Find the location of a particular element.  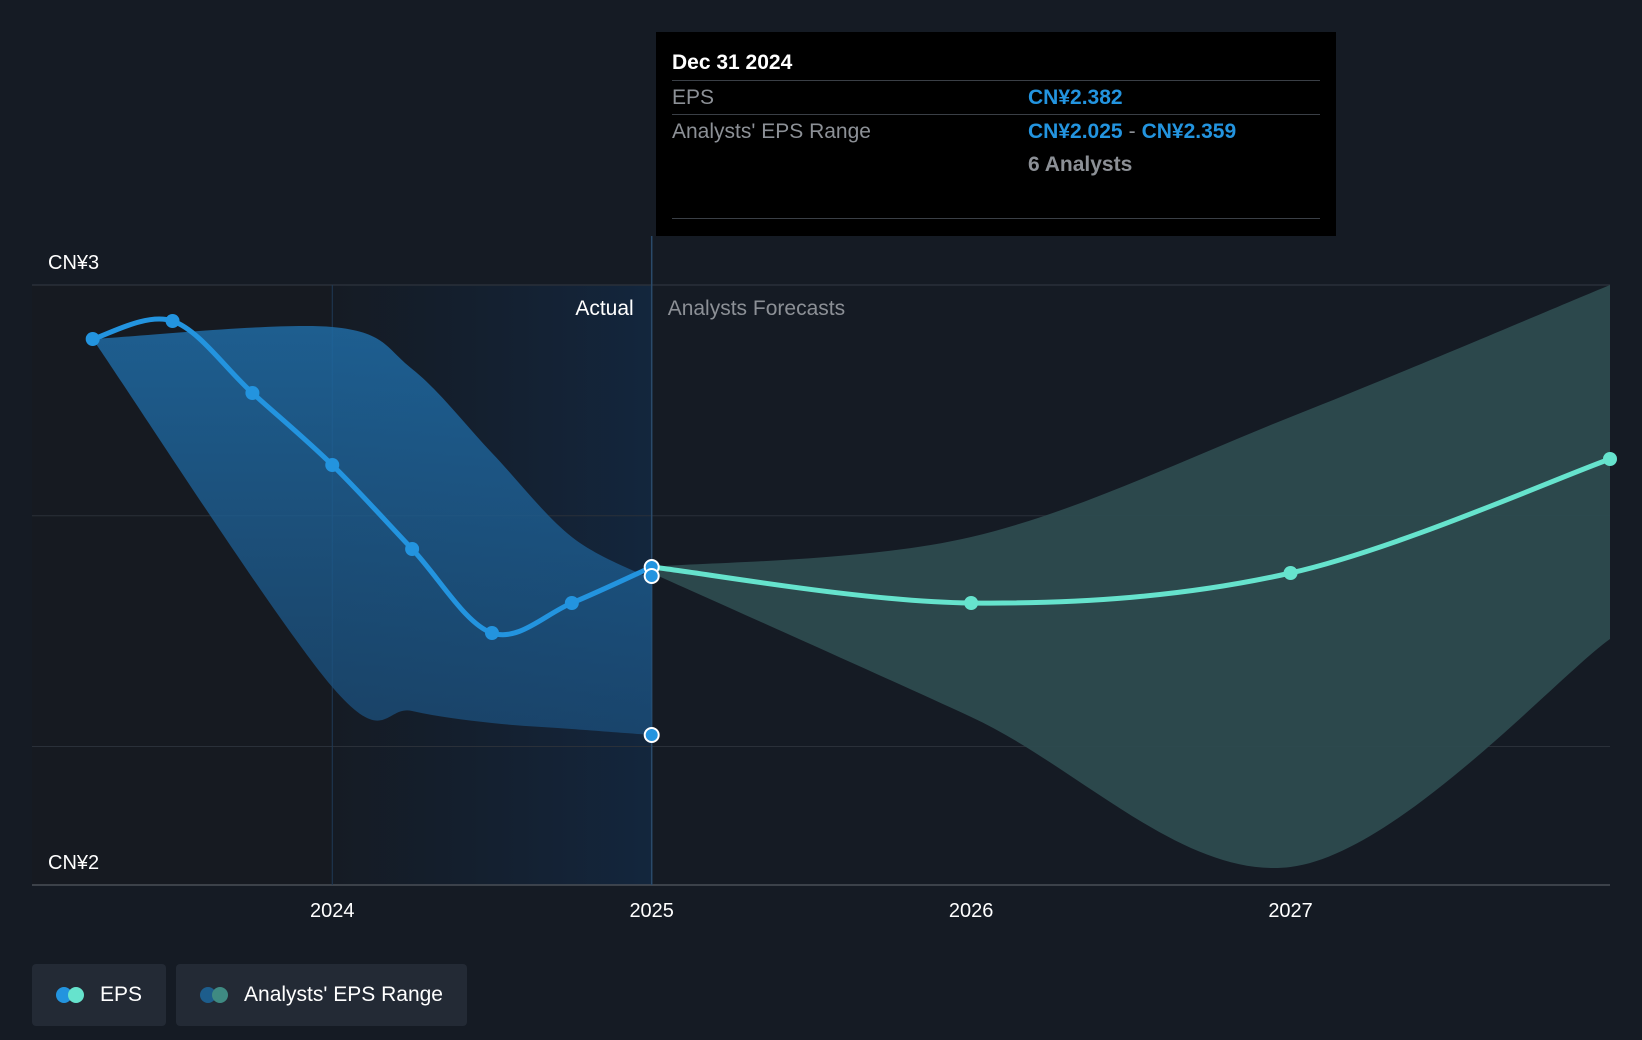

tooltip-range-high: CN¥2.359 is located at coordinates (1189, 131).